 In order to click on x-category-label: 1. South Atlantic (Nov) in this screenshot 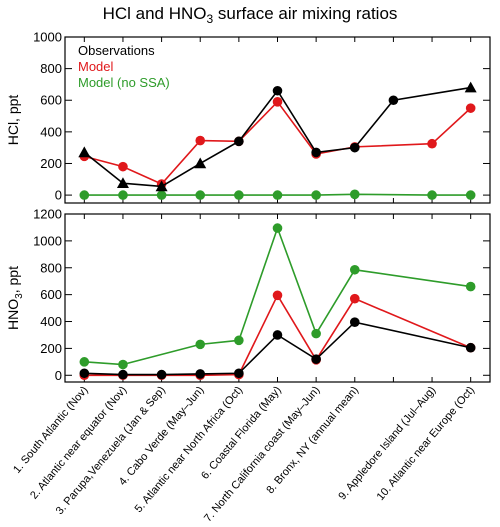, I will do `click(51, 430)`.